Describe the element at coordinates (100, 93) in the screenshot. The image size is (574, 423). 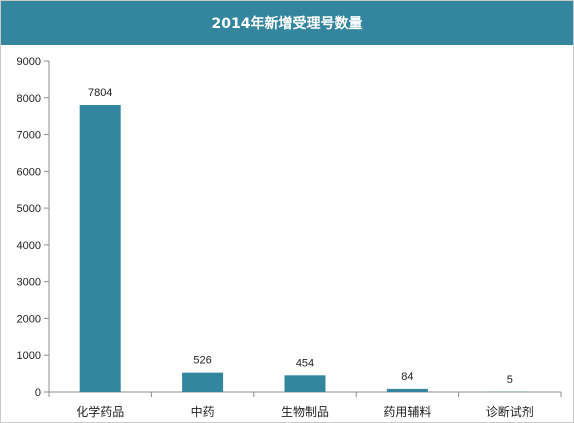
I see `data-label: 7804` at that location.